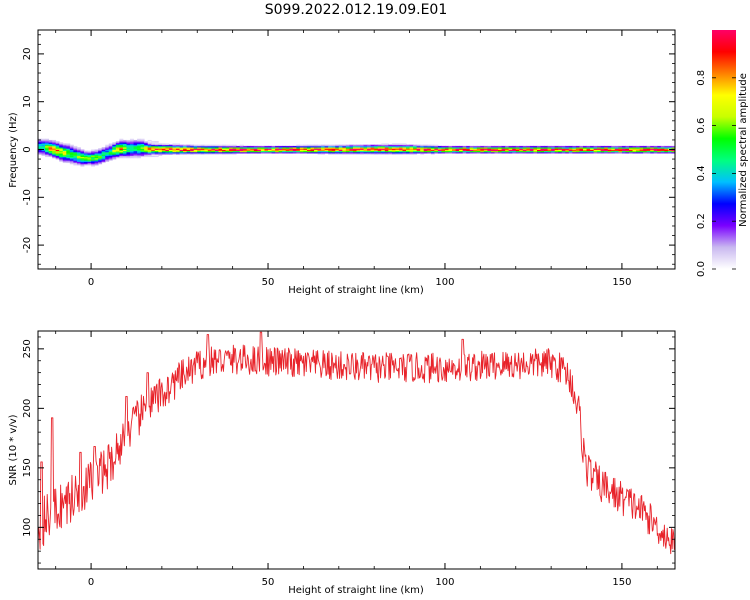  I want to click on colorbar-tick-label: 0.6, so click(701, 126).